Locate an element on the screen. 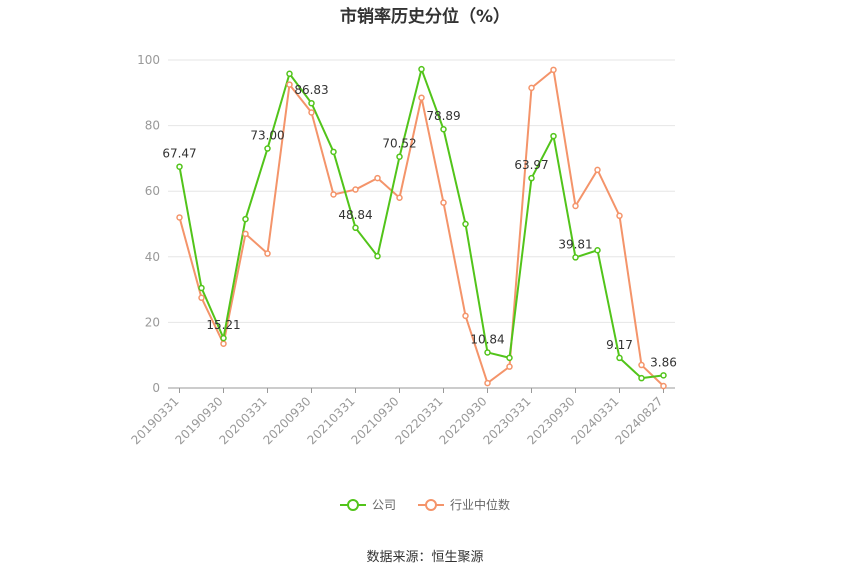 This screenshot has height=575, width=850. legend-item-industry-median: 行业中位数 is located at coordinates (464, 504).